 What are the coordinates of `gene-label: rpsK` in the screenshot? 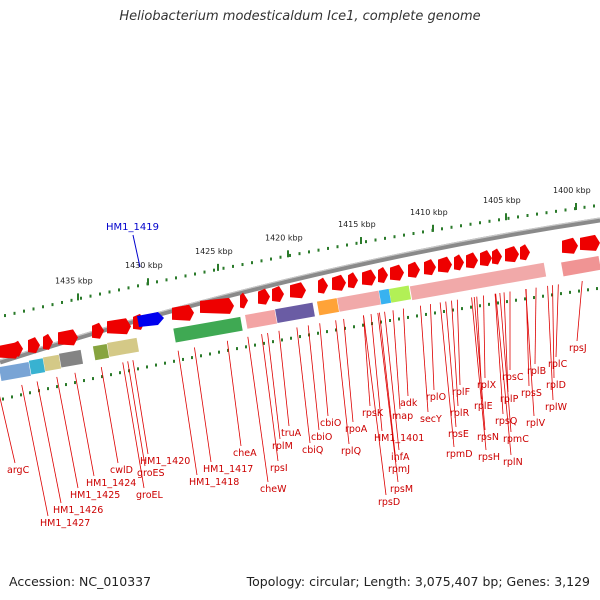 It's located at (373, 413).